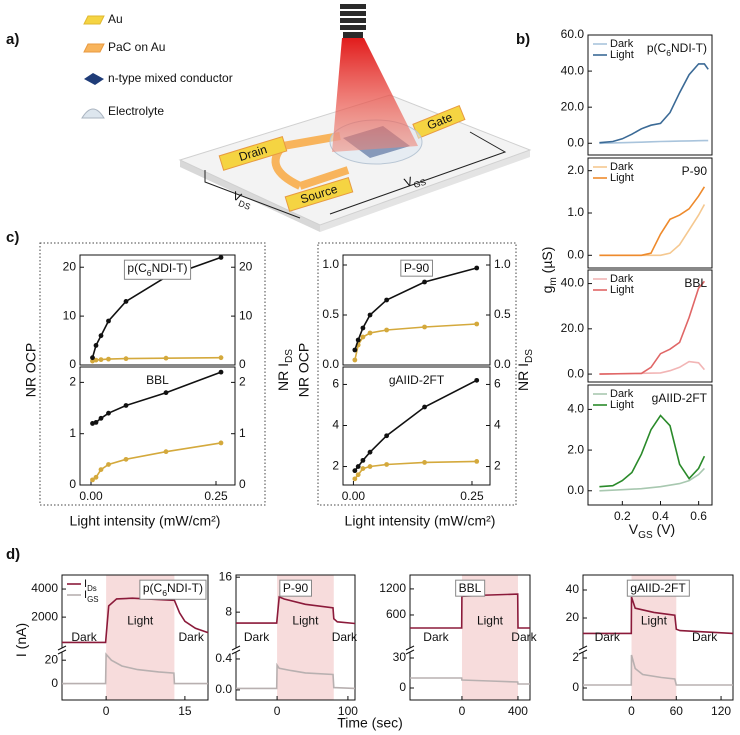 This screenshot has height=735, width=740. What do you see at coordinates (335, 384) in the screenshot?
I see `y-tick-label: 6` at bounding box center [335, 384].